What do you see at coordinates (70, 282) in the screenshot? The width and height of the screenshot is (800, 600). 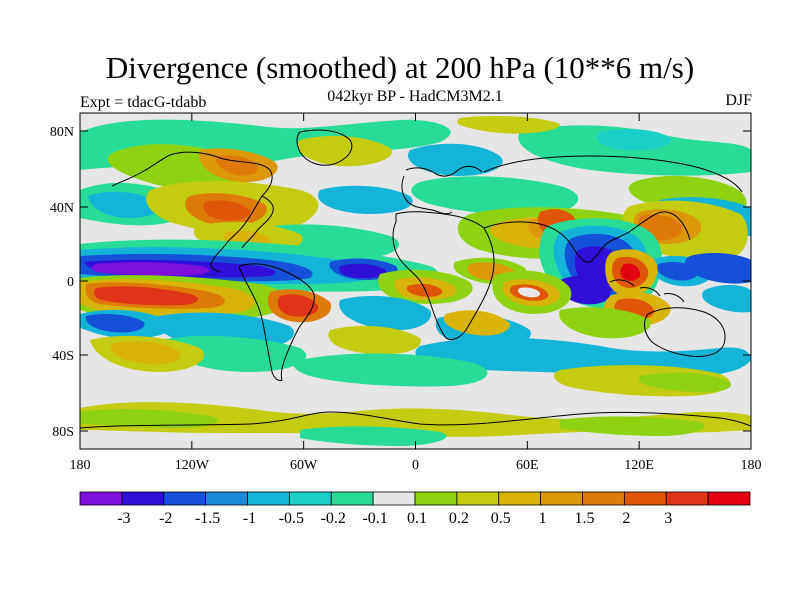 I see `lat-tick-label: 0` at bounding box center [70, 282].